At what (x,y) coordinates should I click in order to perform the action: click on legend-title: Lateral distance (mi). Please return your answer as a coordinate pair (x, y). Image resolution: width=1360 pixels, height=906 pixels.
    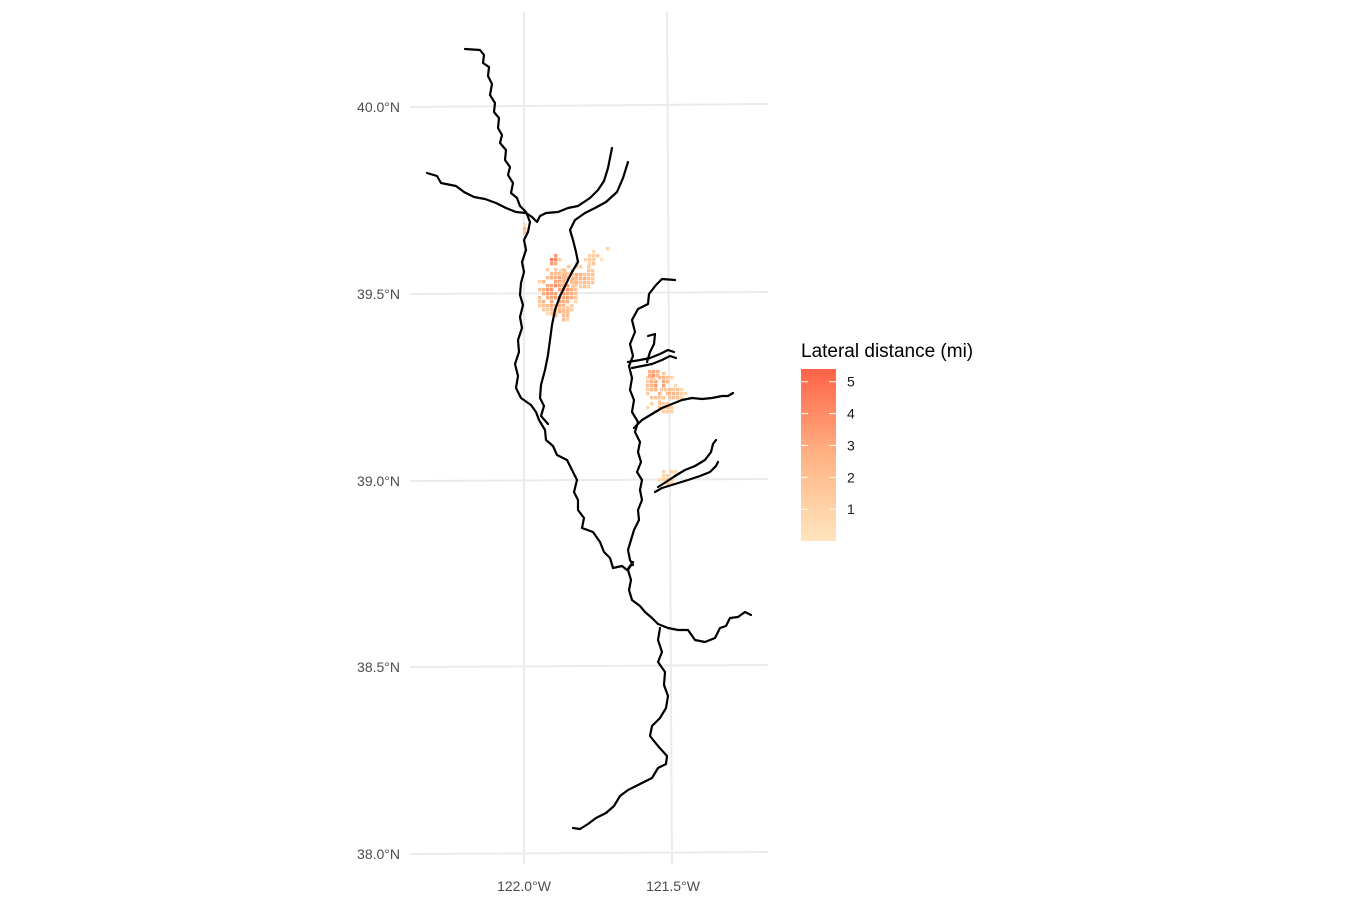
    Looking at the image, I should click on (887, 351).